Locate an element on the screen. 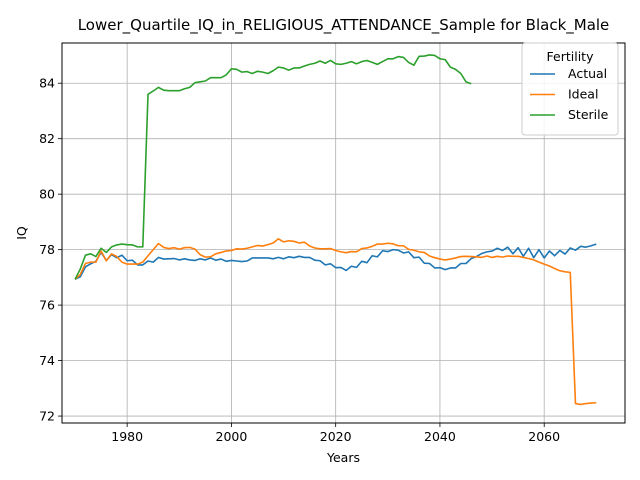  legend-label-ideal: Ideal is located at coordinates (583, 94).